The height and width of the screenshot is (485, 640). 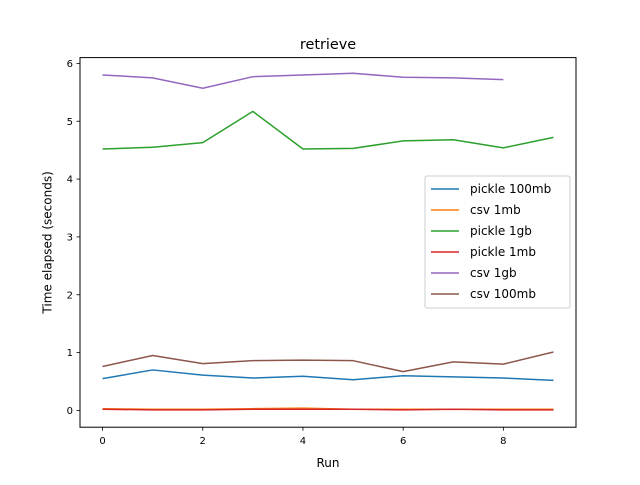 What do you see at coordinates (495, 210) in the screenshot?
I see `legend-label: csv 1mb` at bounding box center [495, 210].